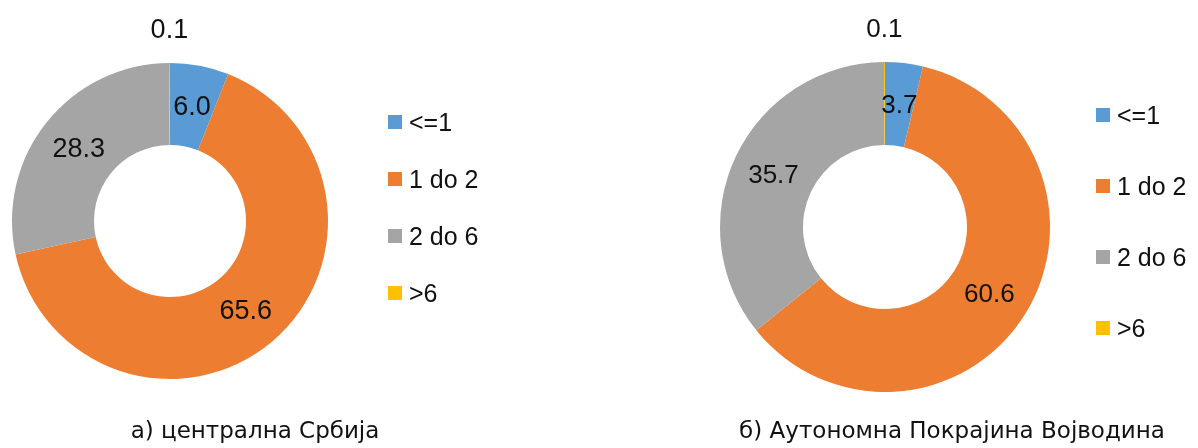 The image size is (1198, 448). What do you see at coordinates (245, 310) in the screenshot?
I see `data-label: 65.6` at bounding box center [245, 310].